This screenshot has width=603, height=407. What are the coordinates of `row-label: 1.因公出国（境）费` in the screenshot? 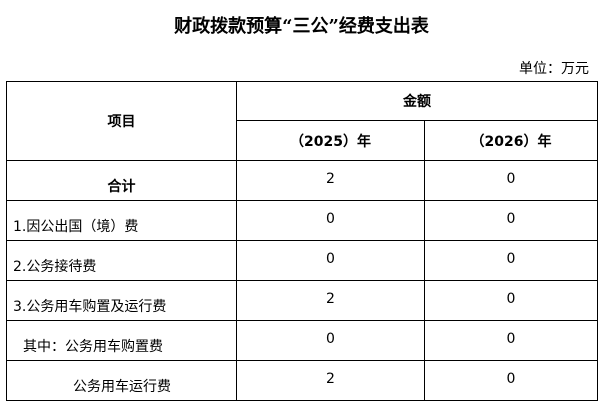 It's located at (121, 220).